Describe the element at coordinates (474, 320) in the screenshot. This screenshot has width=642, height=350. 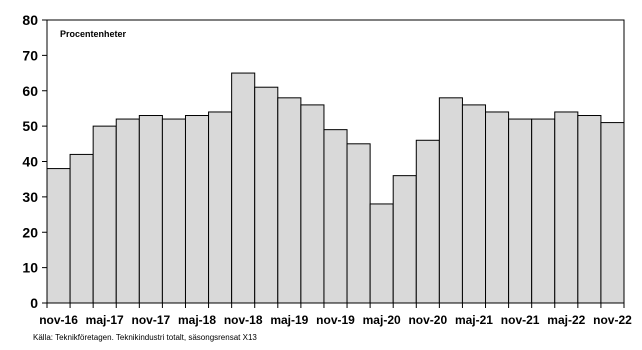
I see `x-tick-label-maj-21: maj-21` at that location.